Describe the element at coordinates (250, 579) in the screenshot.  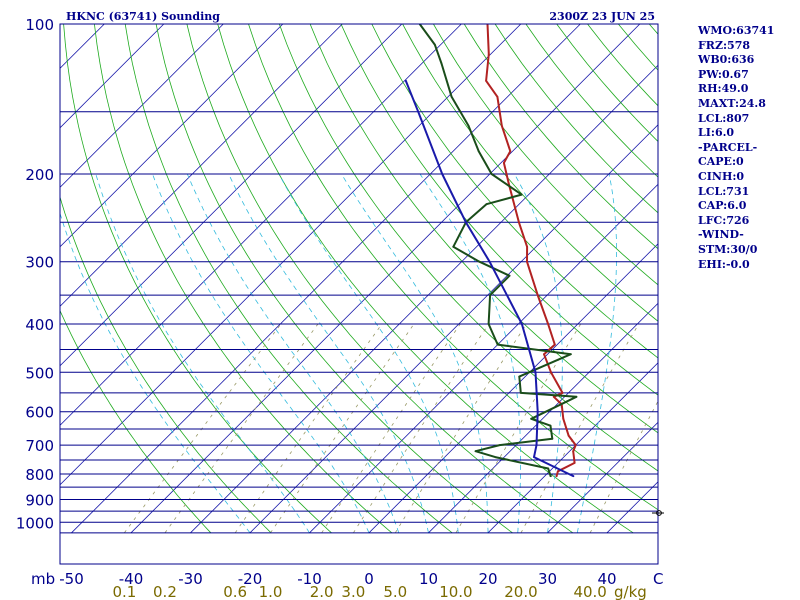
I see `temperature-tick-label: -20` at that location.